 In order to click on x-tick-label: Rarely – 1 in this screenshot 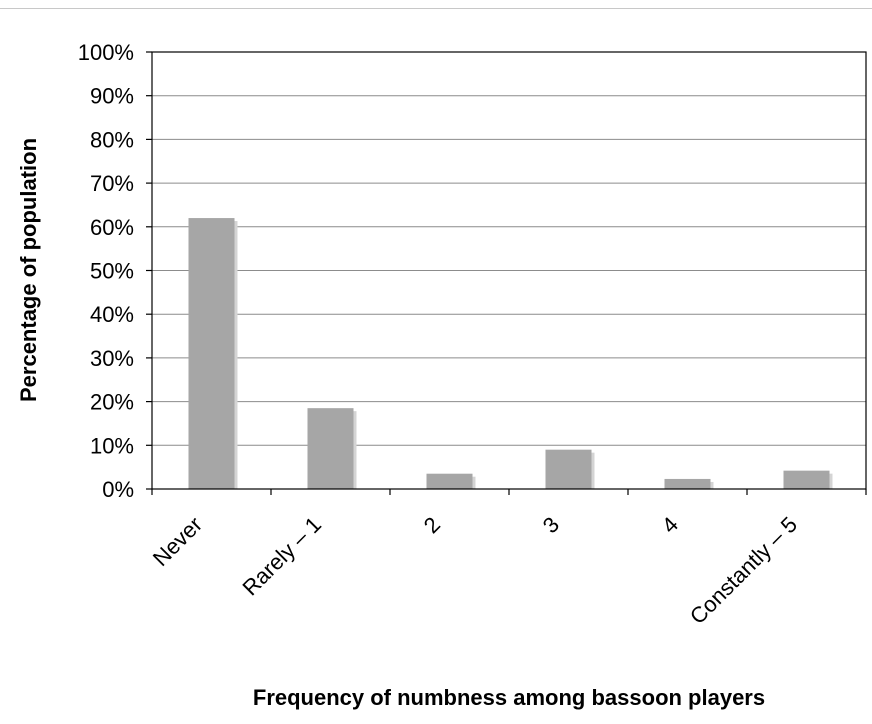, I will do `click(281, 556)`.